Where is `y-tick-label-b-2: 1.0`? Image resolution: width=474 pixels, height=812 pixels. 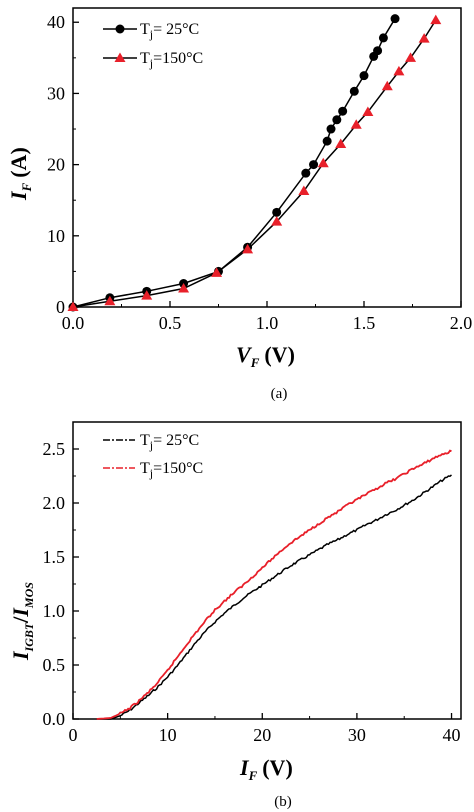 y-tick-label-b-2: 1.0 is located at coordinates (54, 611).